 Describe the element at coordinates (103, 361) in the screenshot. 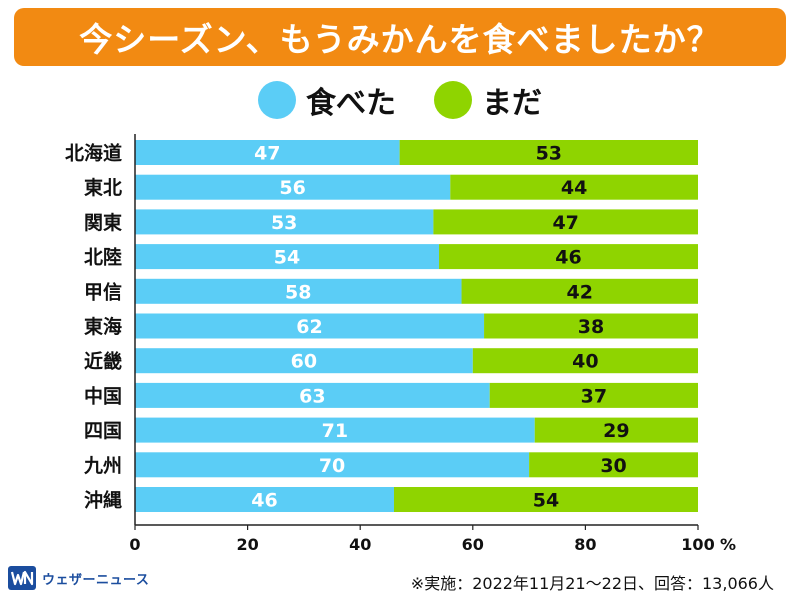

I see `category-label: 近畿` at that location.